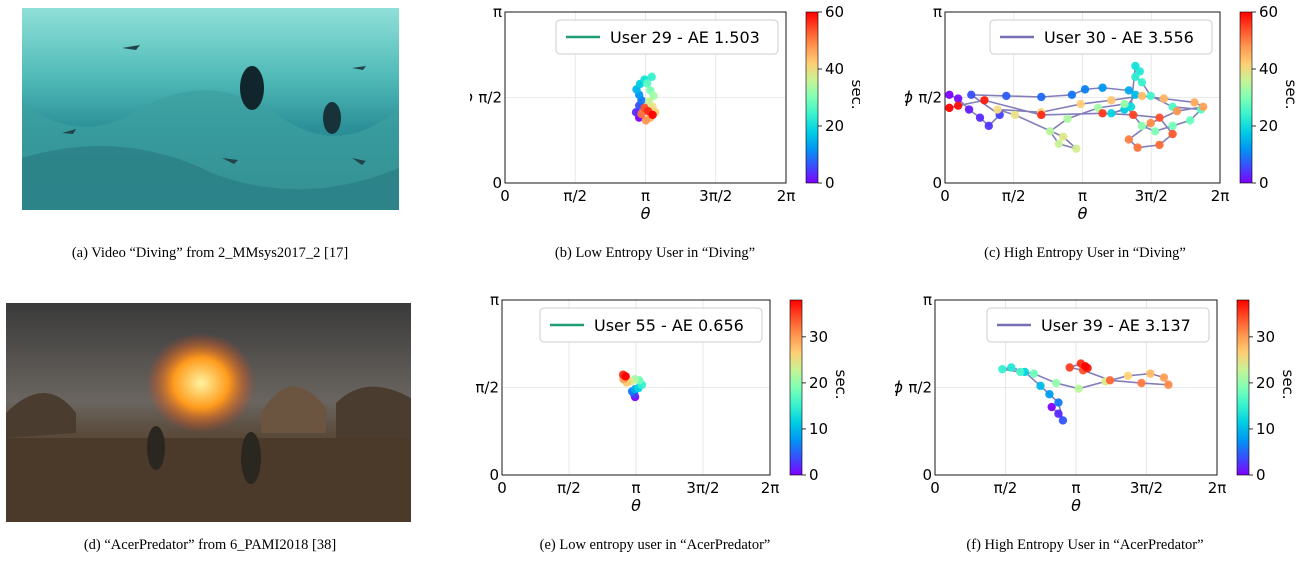 The image size is (1301, 561). Describe the element at coordinates (1085, 253) in the screenshot. I see `caption-c: (c) High Entropy User in “Diving”` at that location.